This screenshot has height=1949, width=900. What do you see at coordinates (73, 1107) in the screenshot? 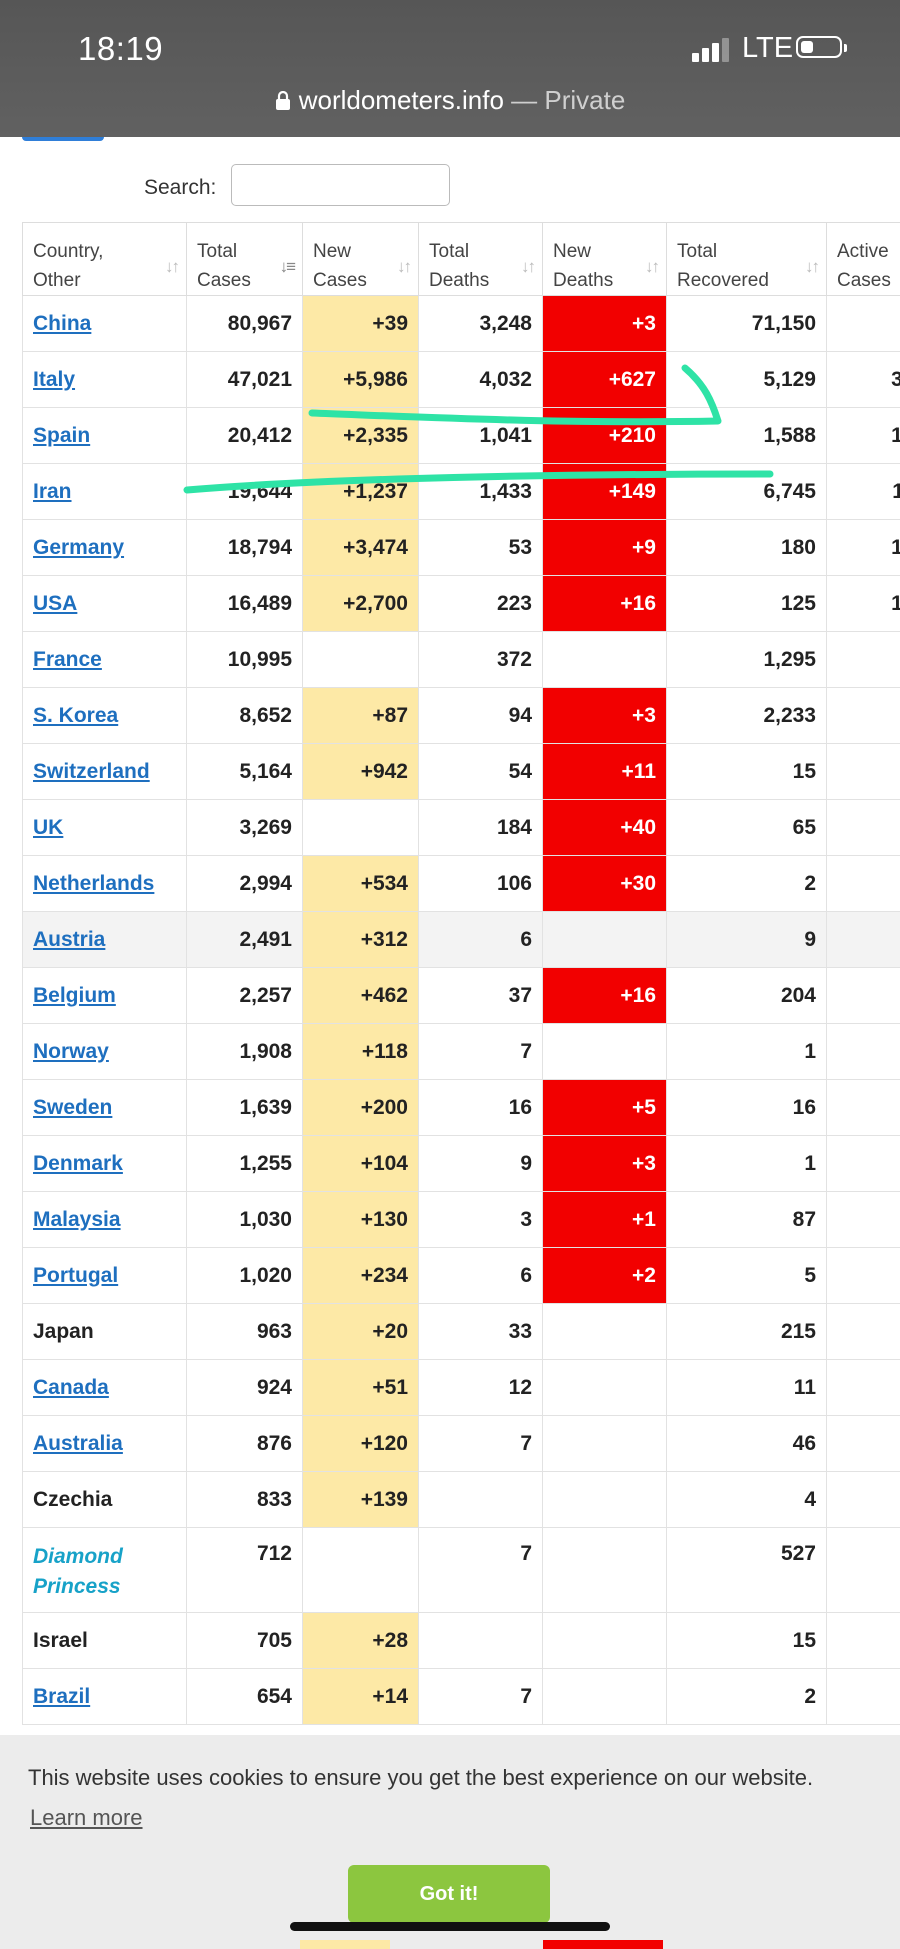
I see `country-link: Sweden` at bounding box center [73, 1107].